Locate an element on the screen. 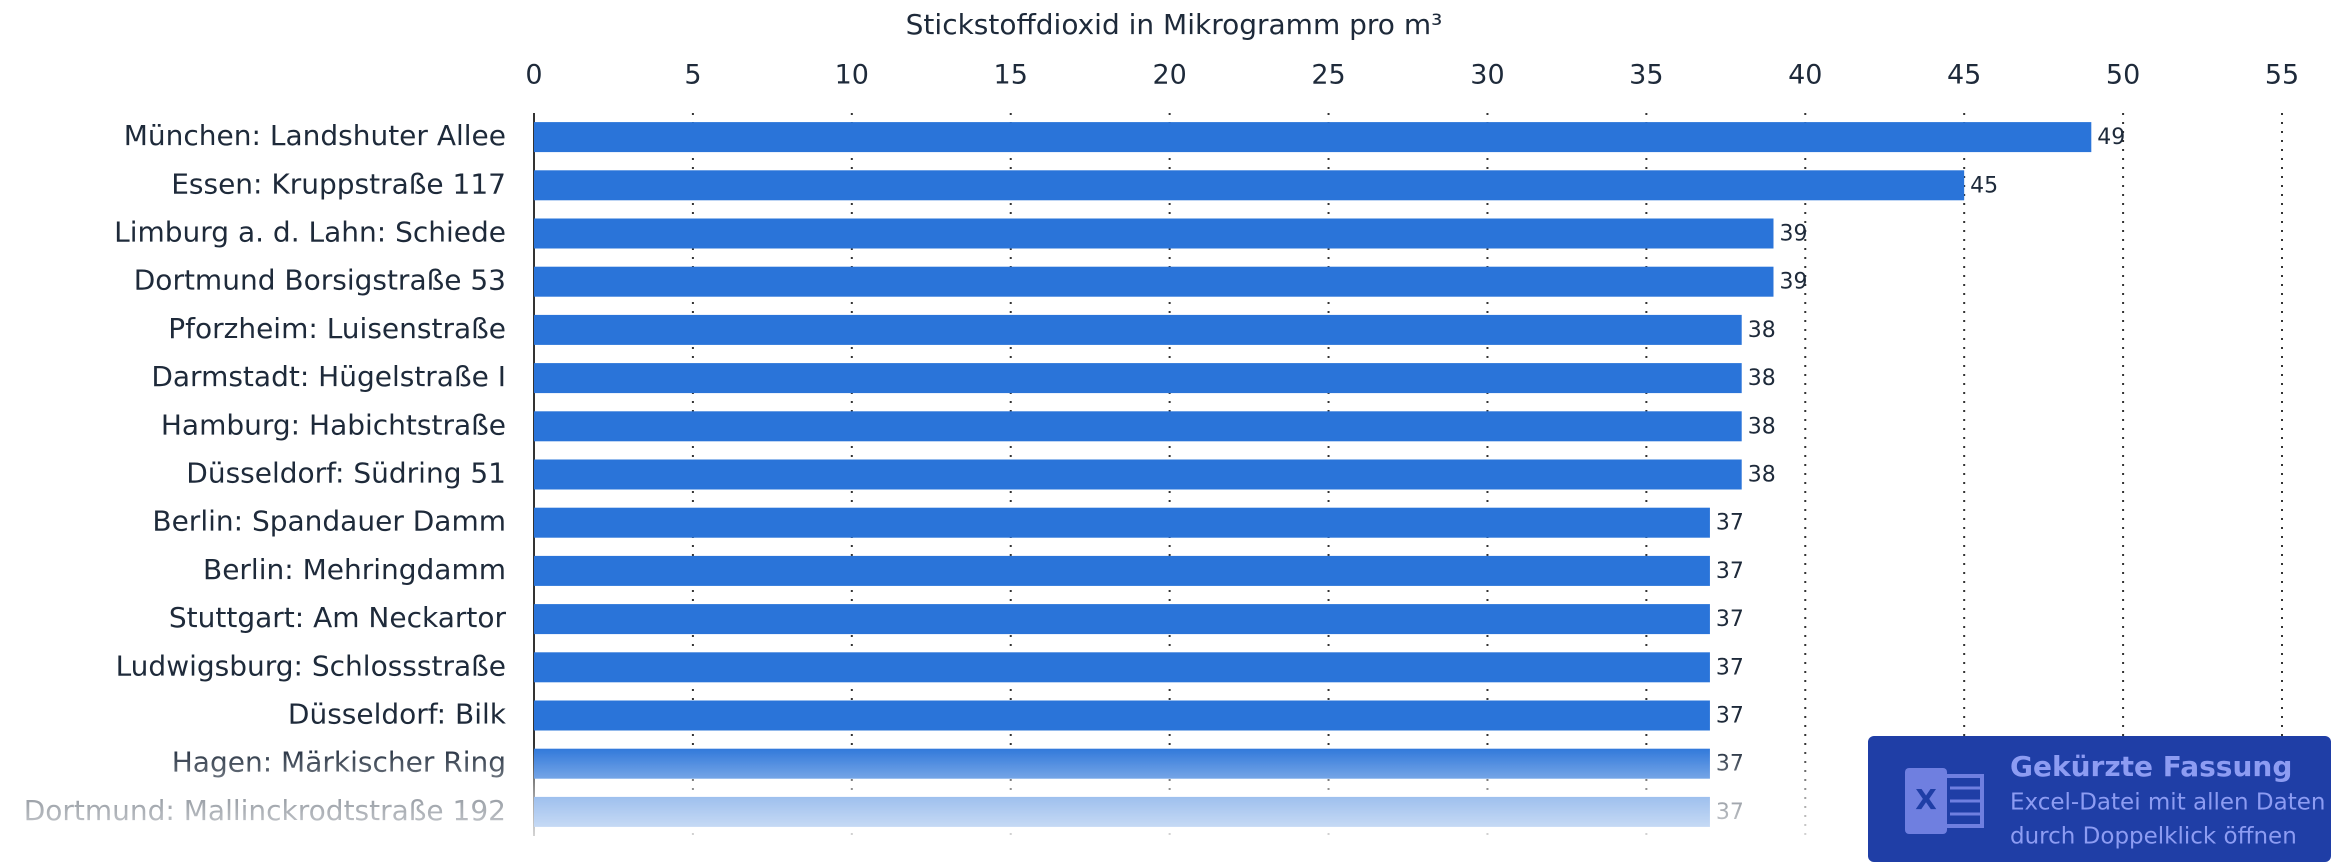  x-tick-label: 50 is located at coordinates (2123, 75).